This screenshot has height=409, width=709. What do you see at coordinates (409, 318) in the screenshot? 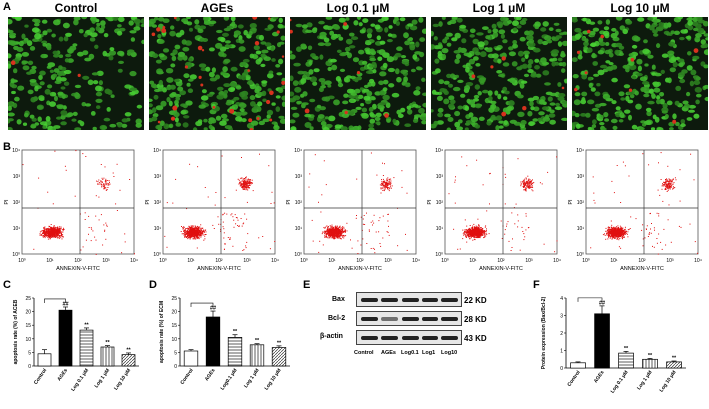
I see `wb-strip-bcl2` at bounding box center [409, 318].